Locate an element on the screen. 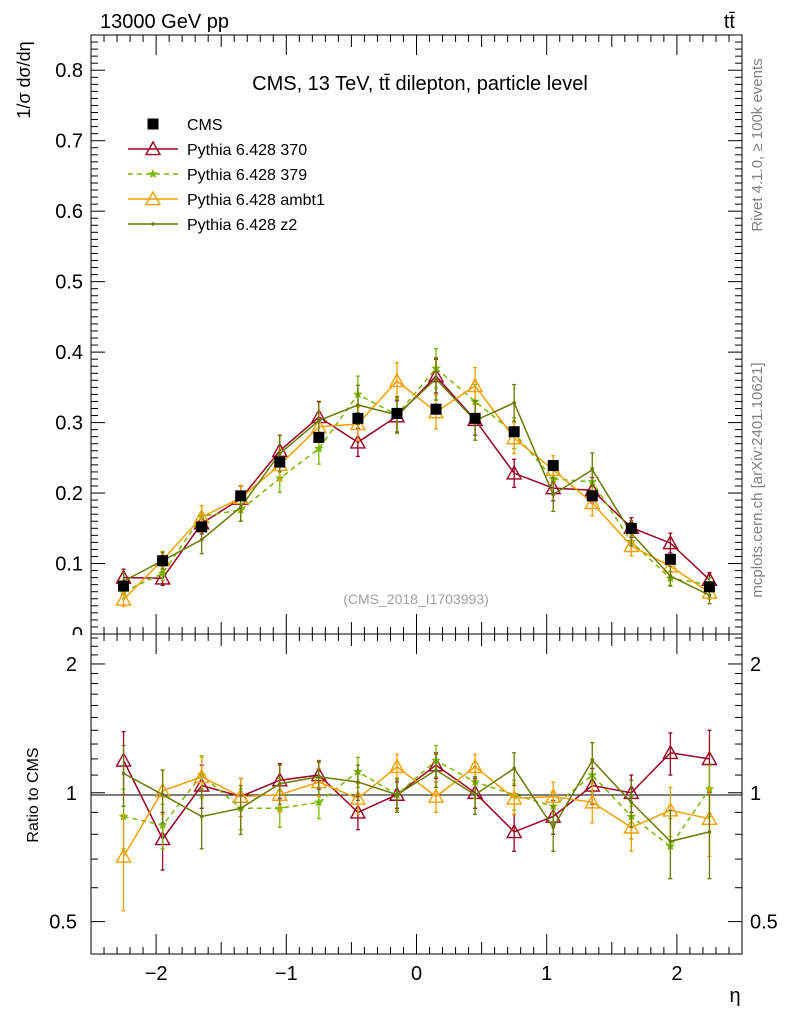 Image resolution: width=786 pixels, height=1024 pixels. main-y-tick-label: 0.2 is located at coordinates (69, 494).